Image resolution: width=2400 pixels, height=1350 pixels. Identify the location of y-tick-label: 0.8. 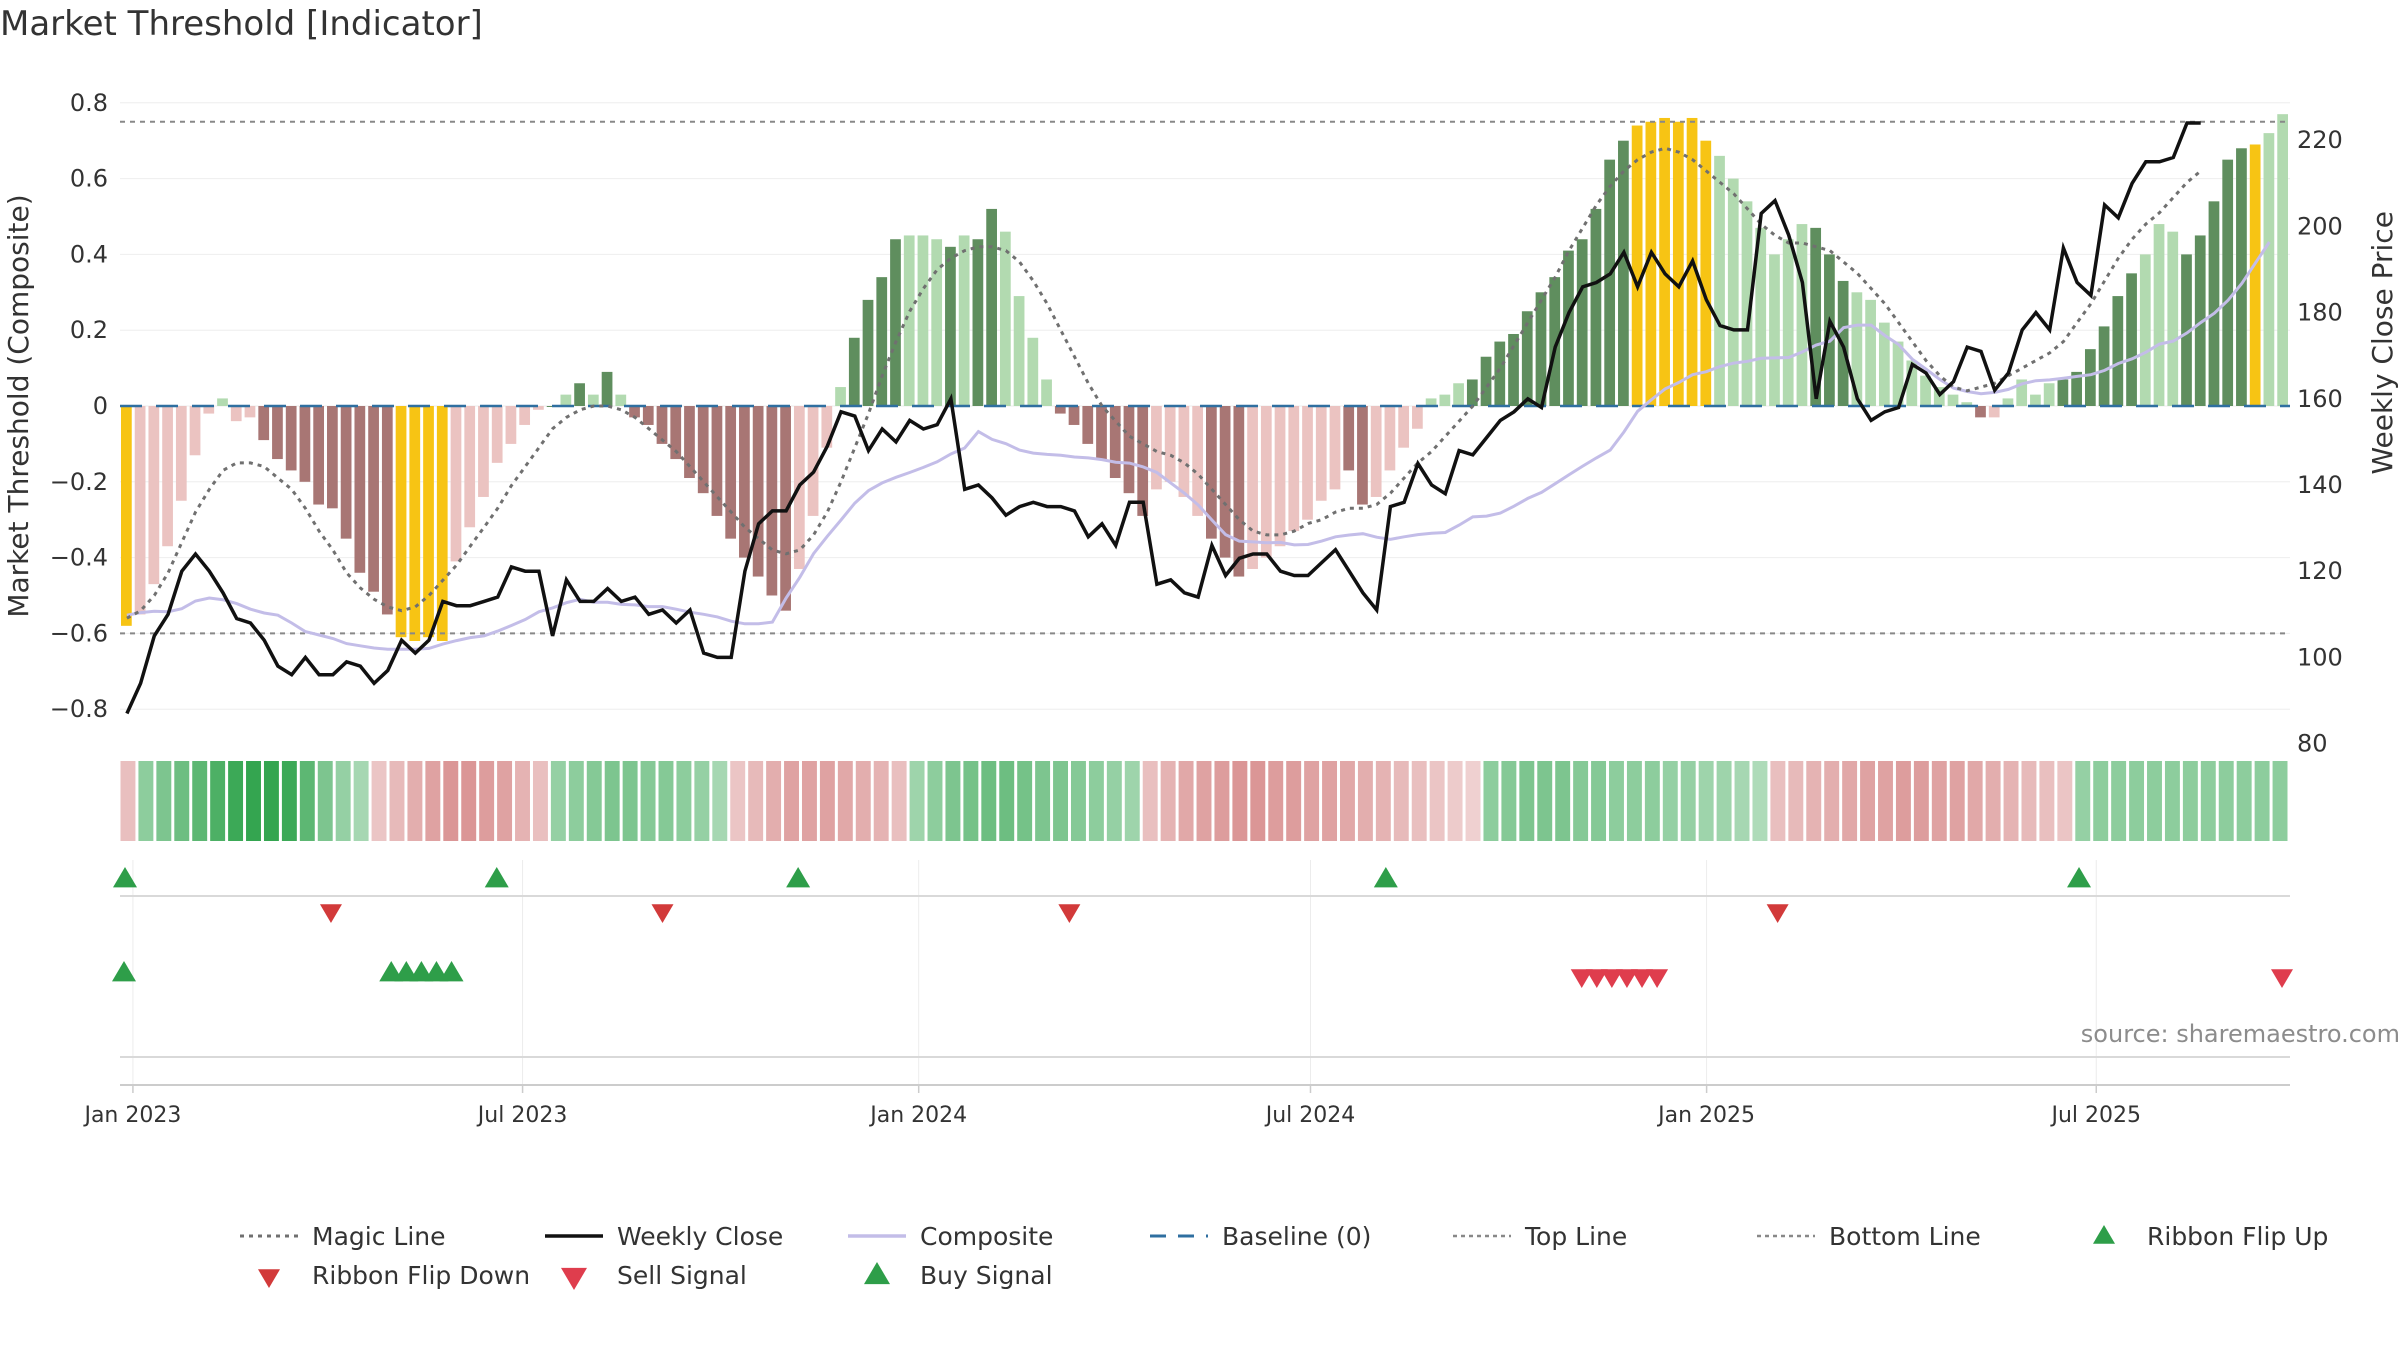
(89, 103).